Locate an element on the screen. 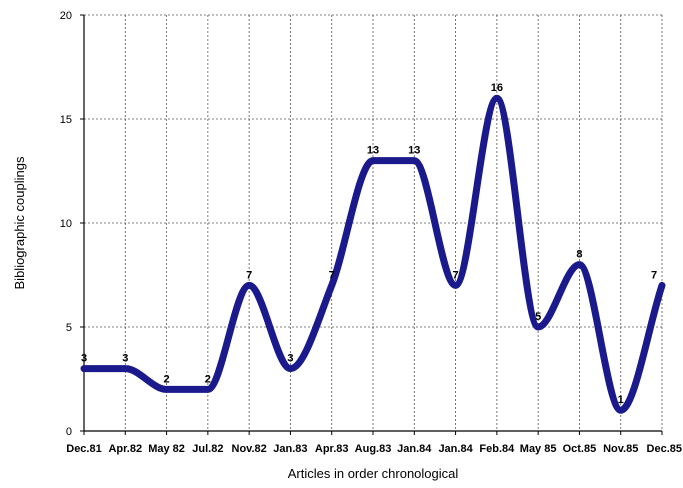  y-tick-label: 10 is located at coordinates (66, 224).